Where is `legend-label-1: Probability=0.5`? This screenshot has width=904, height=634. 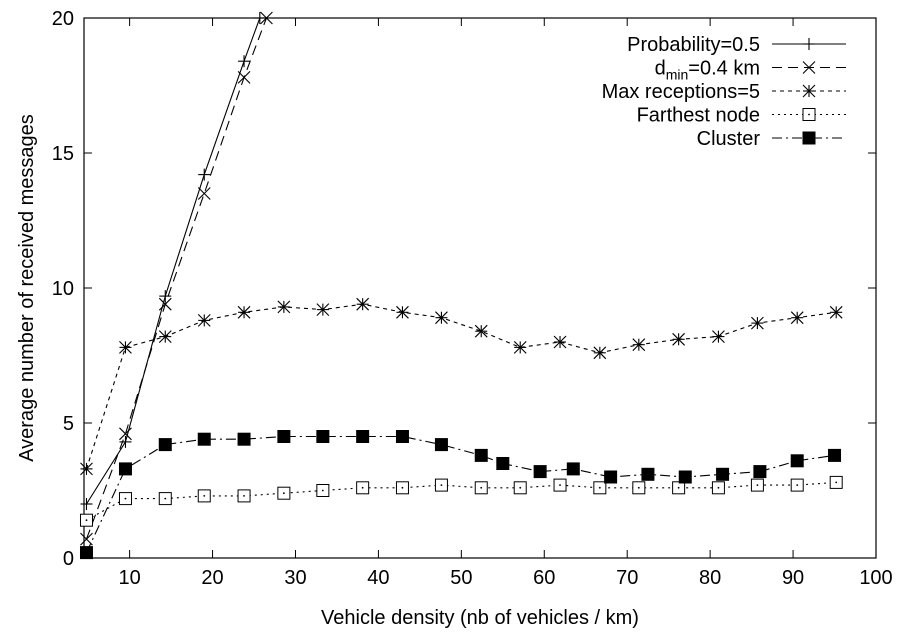 legend-label-1: Probability=0.5 is located at coordinates (693, 45).